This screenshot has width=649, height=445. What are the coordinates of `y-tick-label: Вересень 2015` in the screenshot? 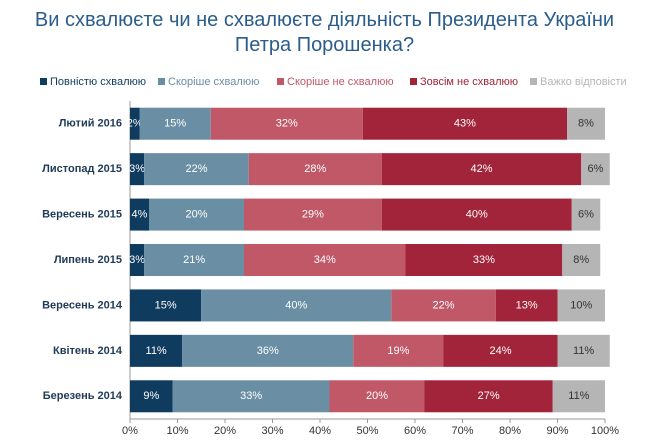 It's located at (82, 214).